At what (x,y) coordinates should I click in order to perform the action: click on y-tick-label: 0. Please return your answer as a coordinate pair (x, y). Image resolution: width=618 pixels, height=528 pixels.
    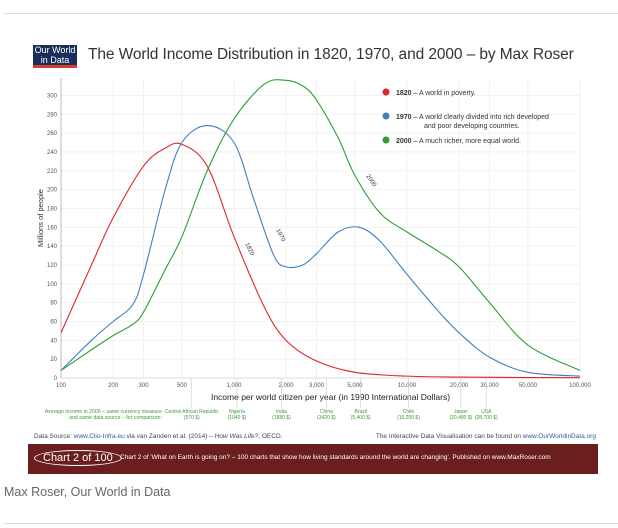
    Looking at the image, I should click on (56, 379).